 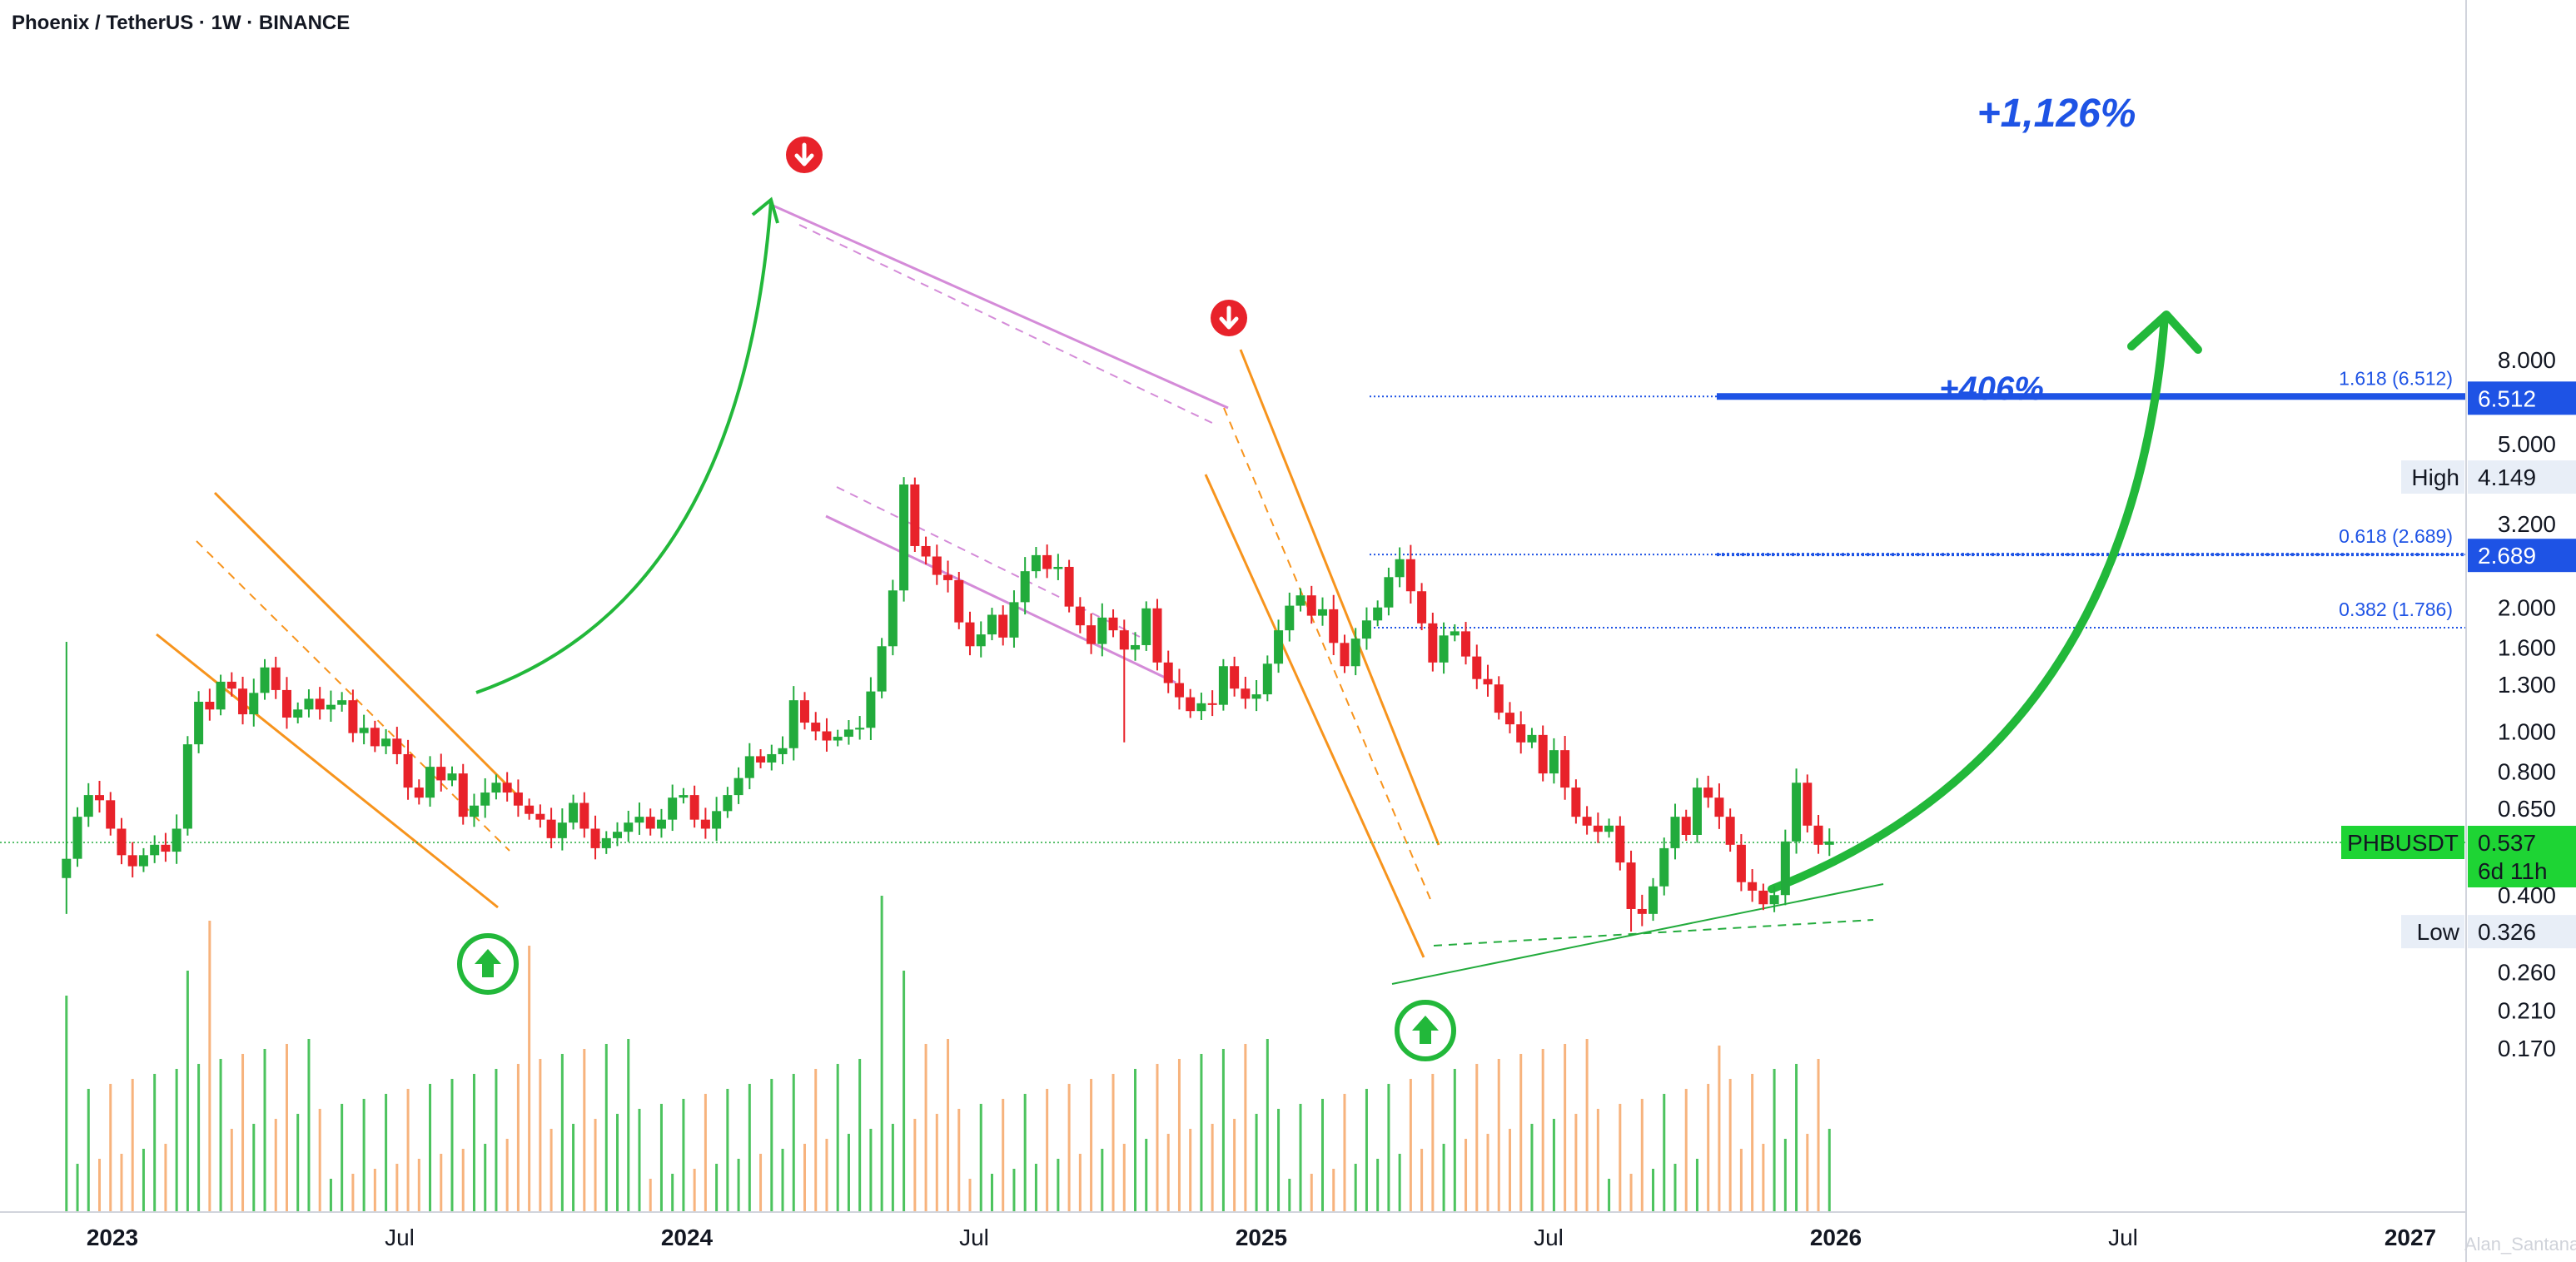 What do you see at coordinates (2488, 932) in the screenshot?
I see `low-price-badge: Low 0.326` at bounding box center [2488, 932].